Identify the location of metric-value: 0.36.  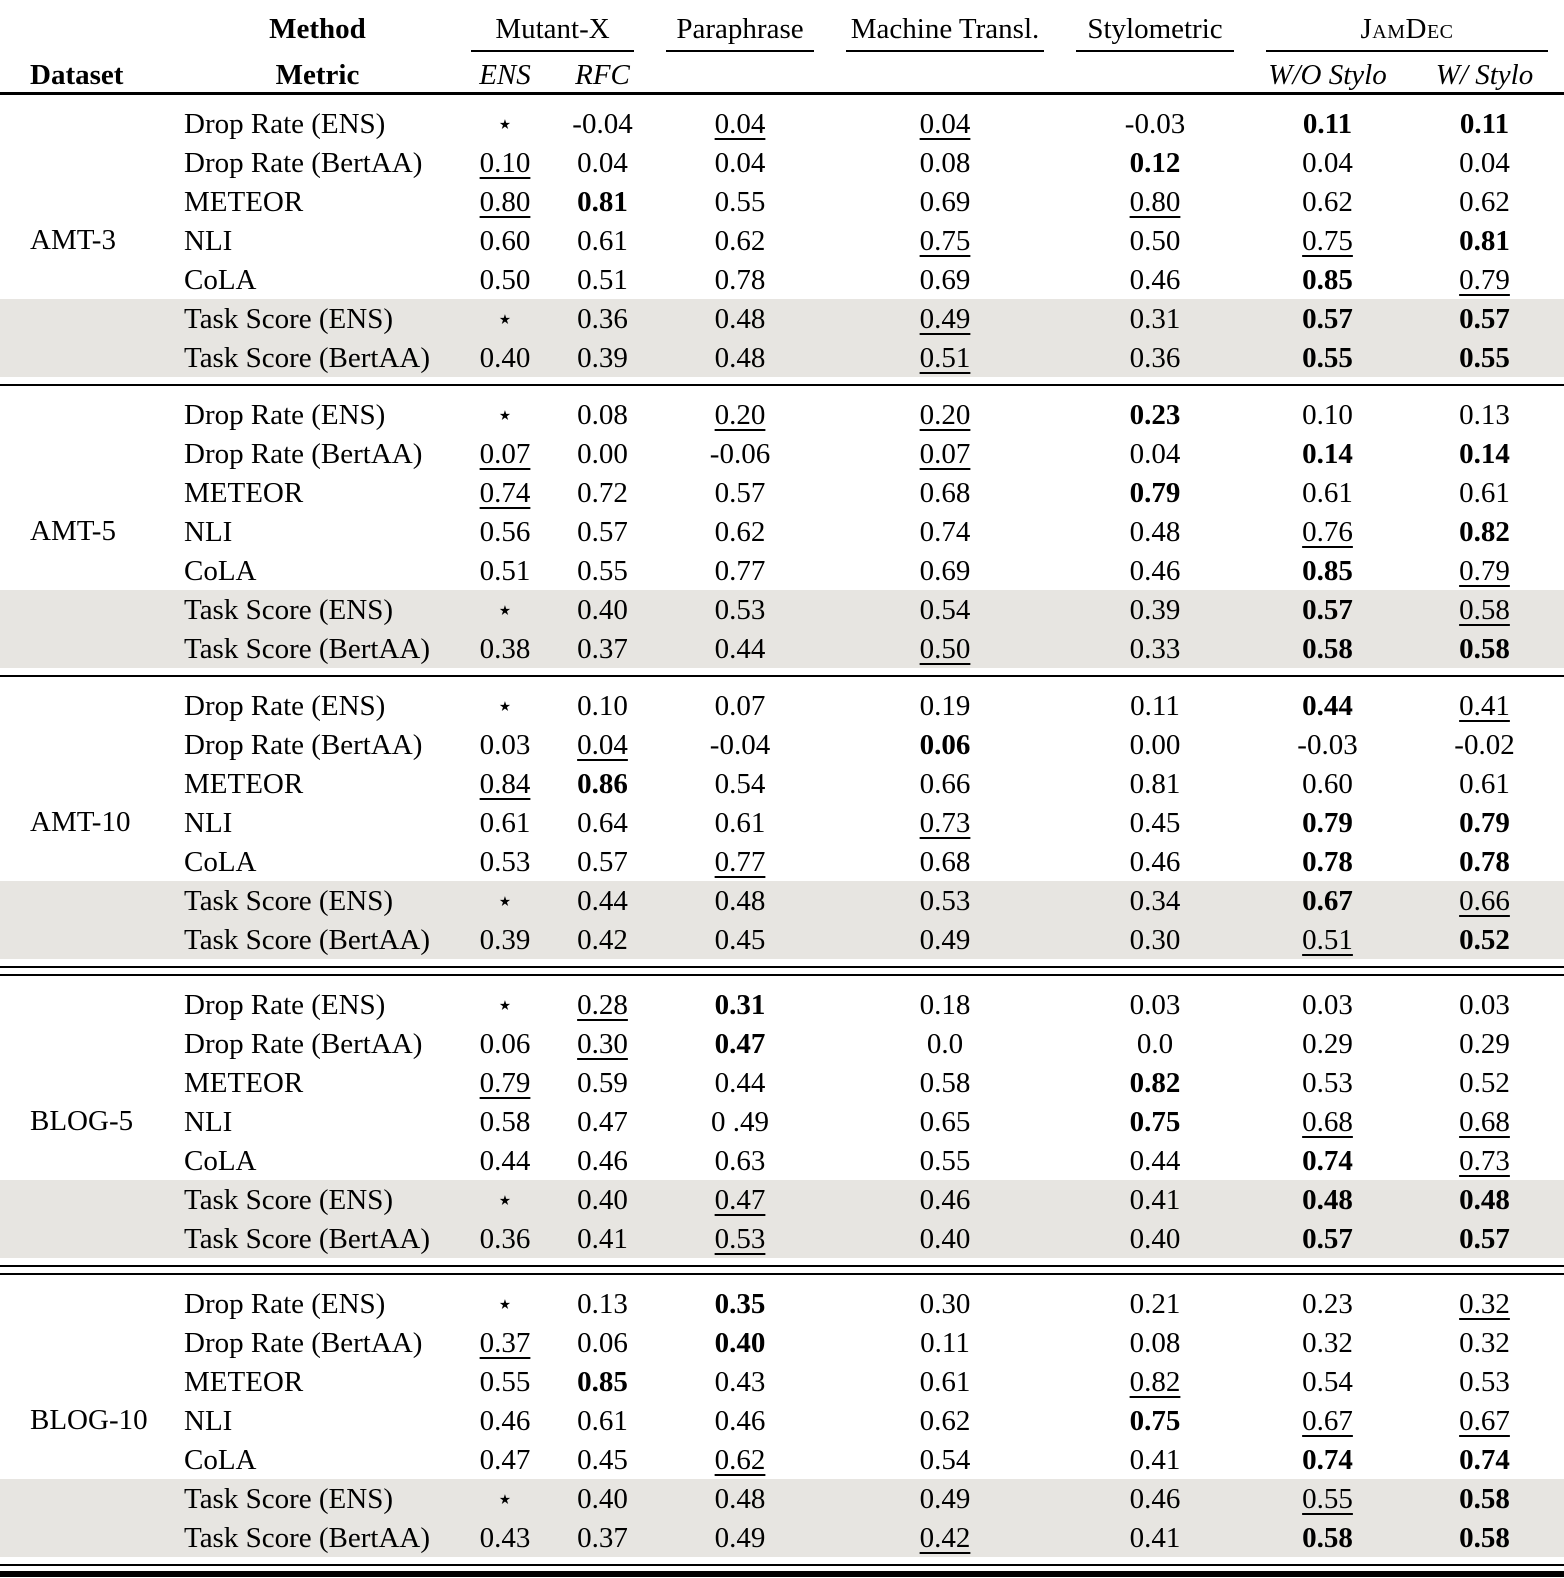
(505, 1238).